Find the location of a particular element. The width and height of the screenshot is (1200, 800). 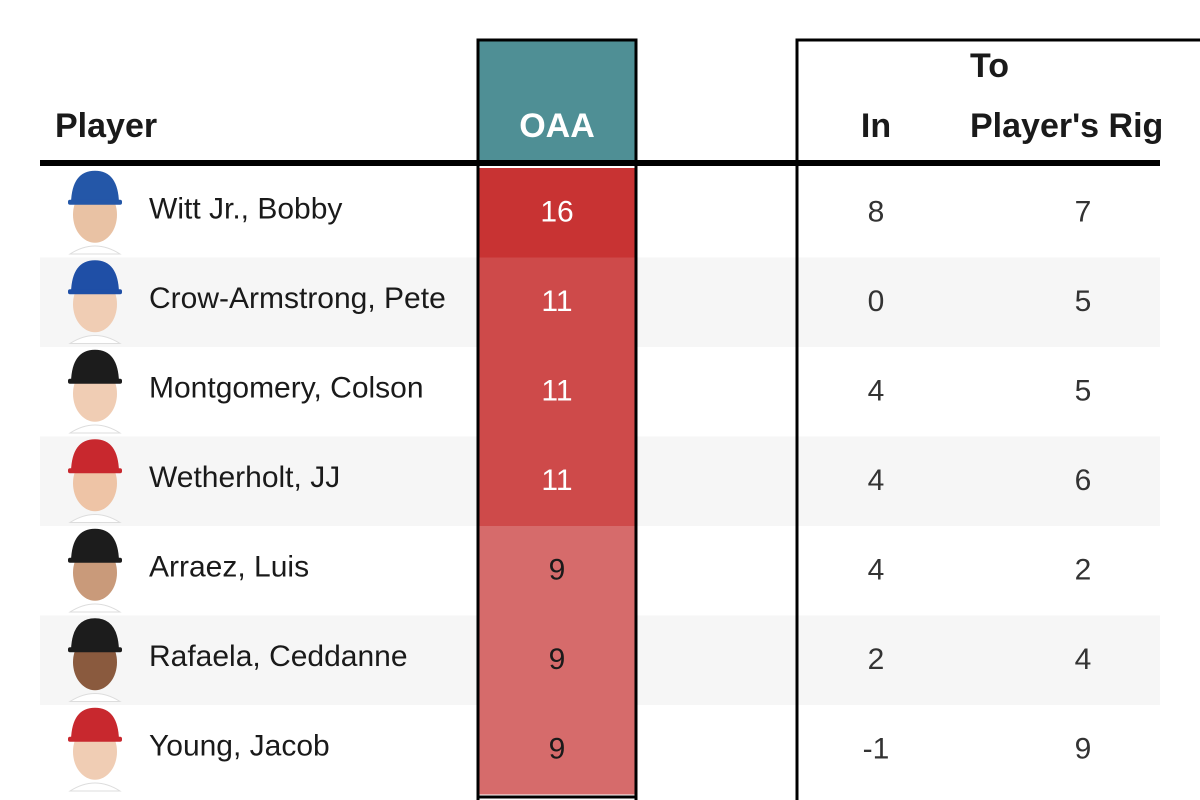

player-name: Wetherholt, JJ is located at coordinates (244, 477).